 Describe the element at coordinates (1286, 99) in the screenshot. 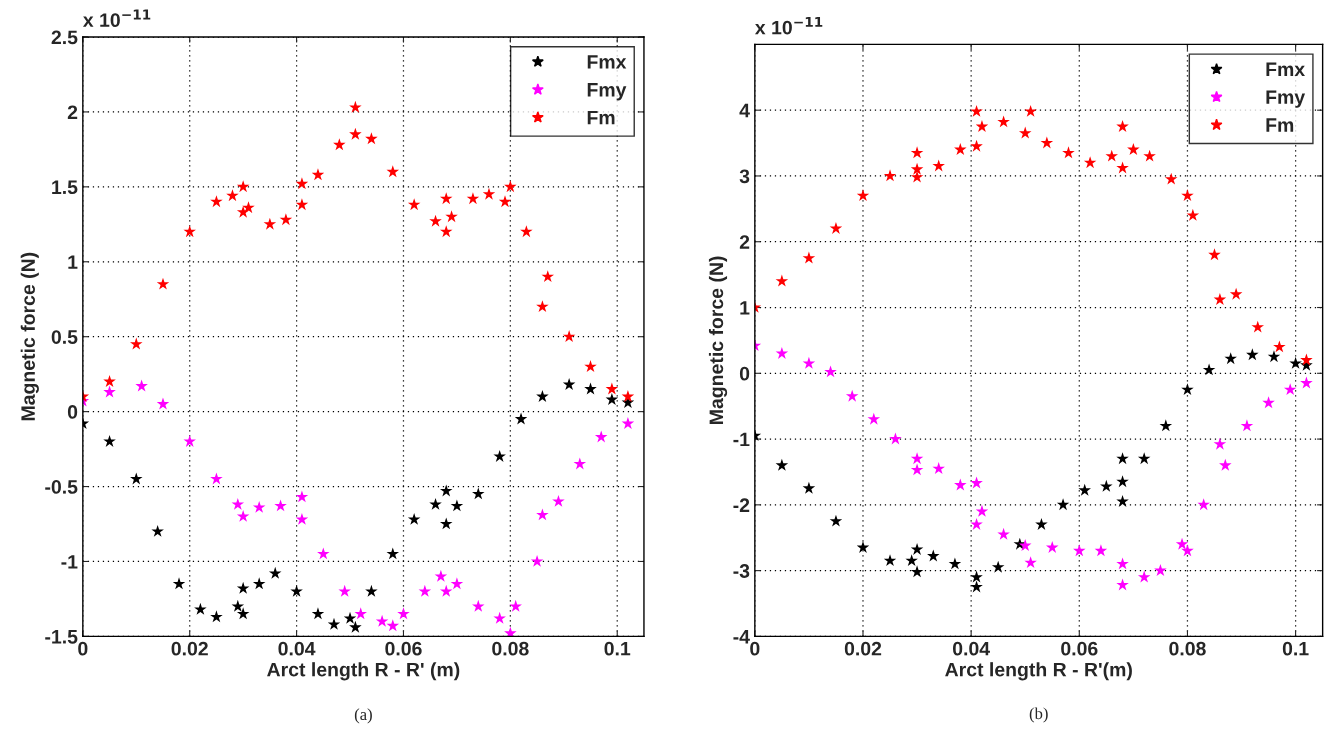

I see `legend-label: Fmy` at that location.